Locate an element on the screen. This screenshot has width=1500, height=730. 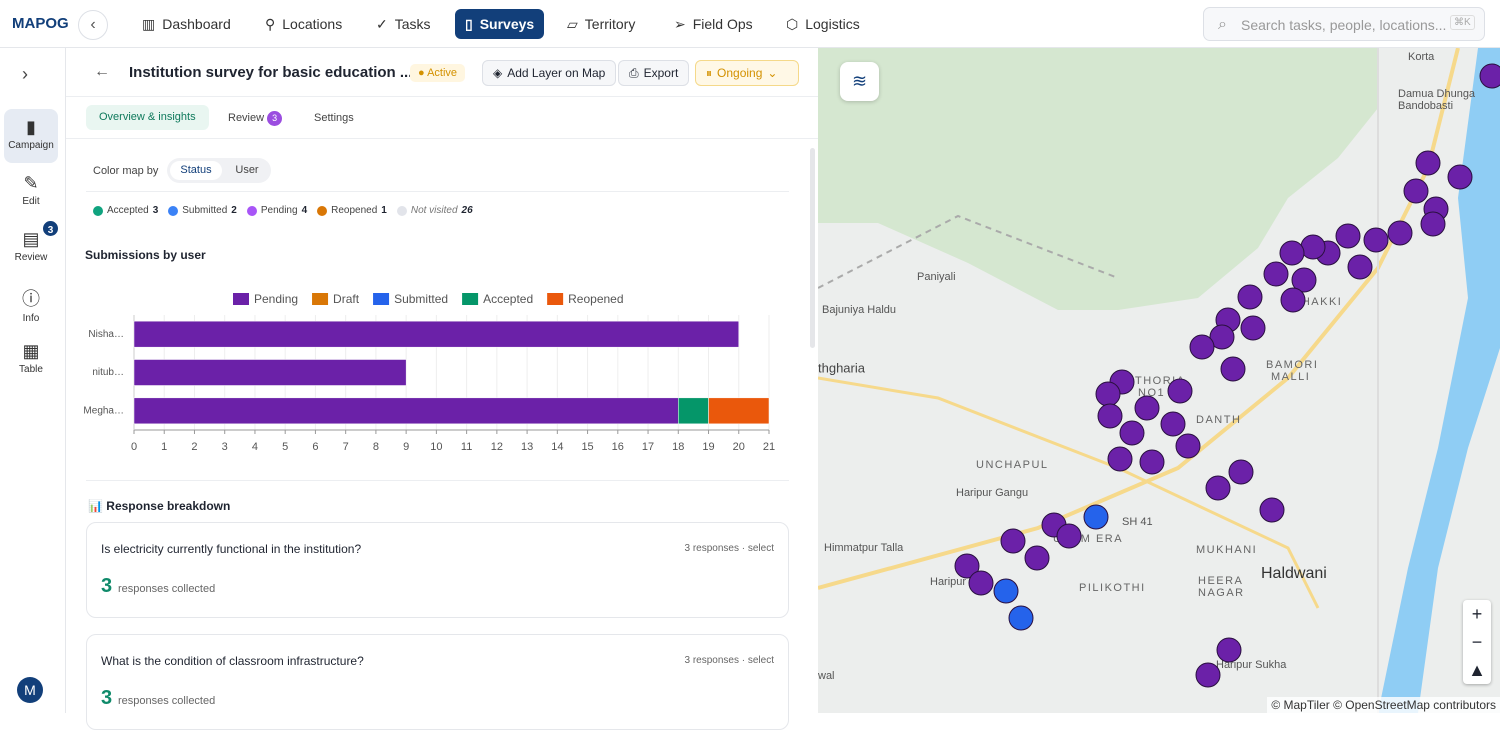
add-layer-button: ◈ Add Layer on Map is located at coordinates (549, 73).